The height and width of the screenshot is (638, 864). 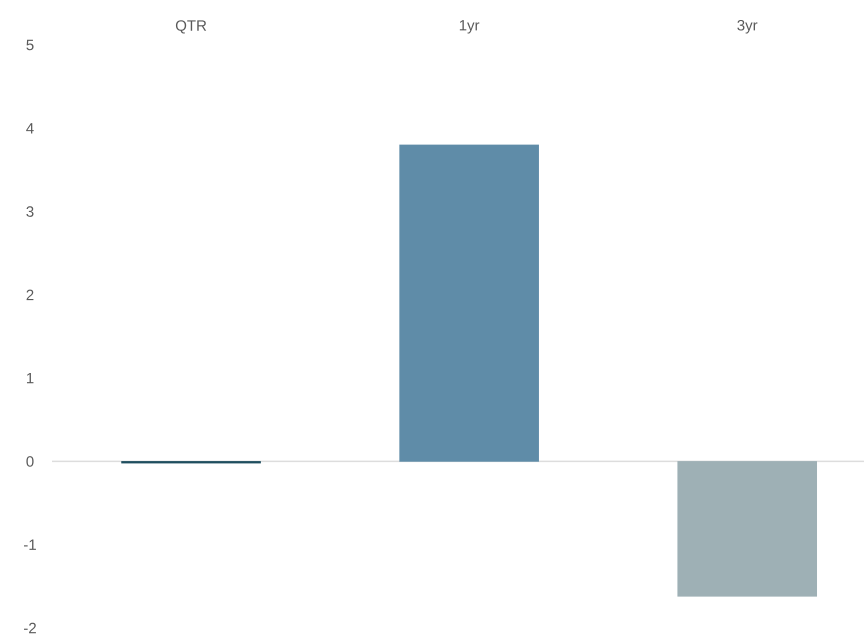 What do you see at coordinates (30, 211) in the screenshot?
I see `y-tick-label: 3` at bounding box center [30, 211].